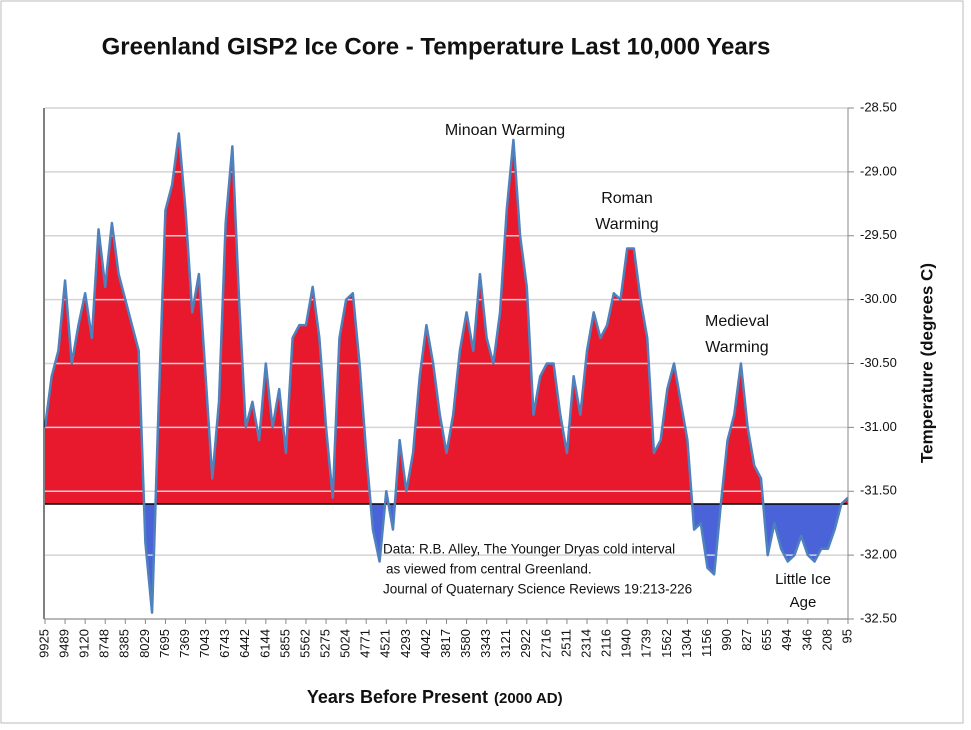 The height and width of the screenshot is (730, 971). Describe the element at coordinates (606, 643) in the screenshot. I see `x-tick-label: 2116` at that location.